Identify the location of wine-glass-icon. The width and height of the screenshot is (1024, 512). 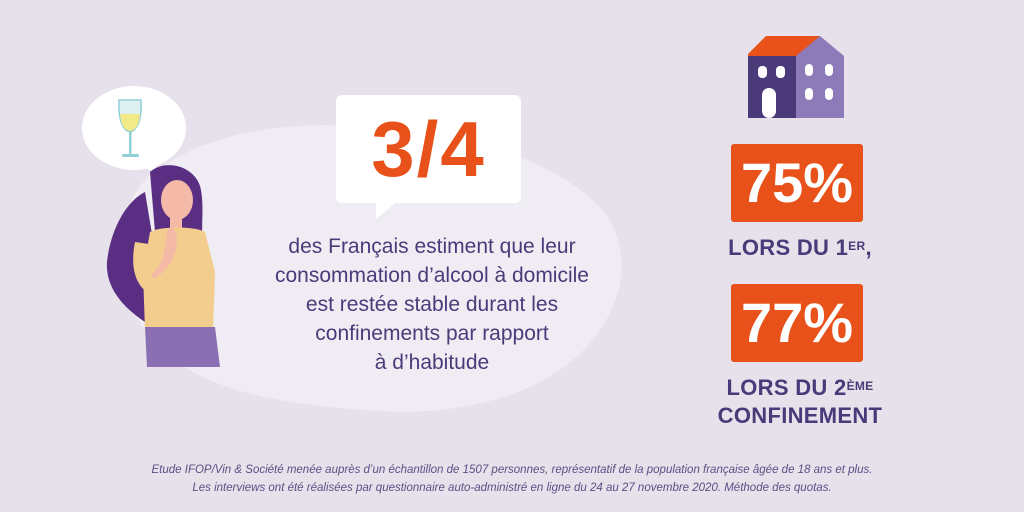
(130, 128).